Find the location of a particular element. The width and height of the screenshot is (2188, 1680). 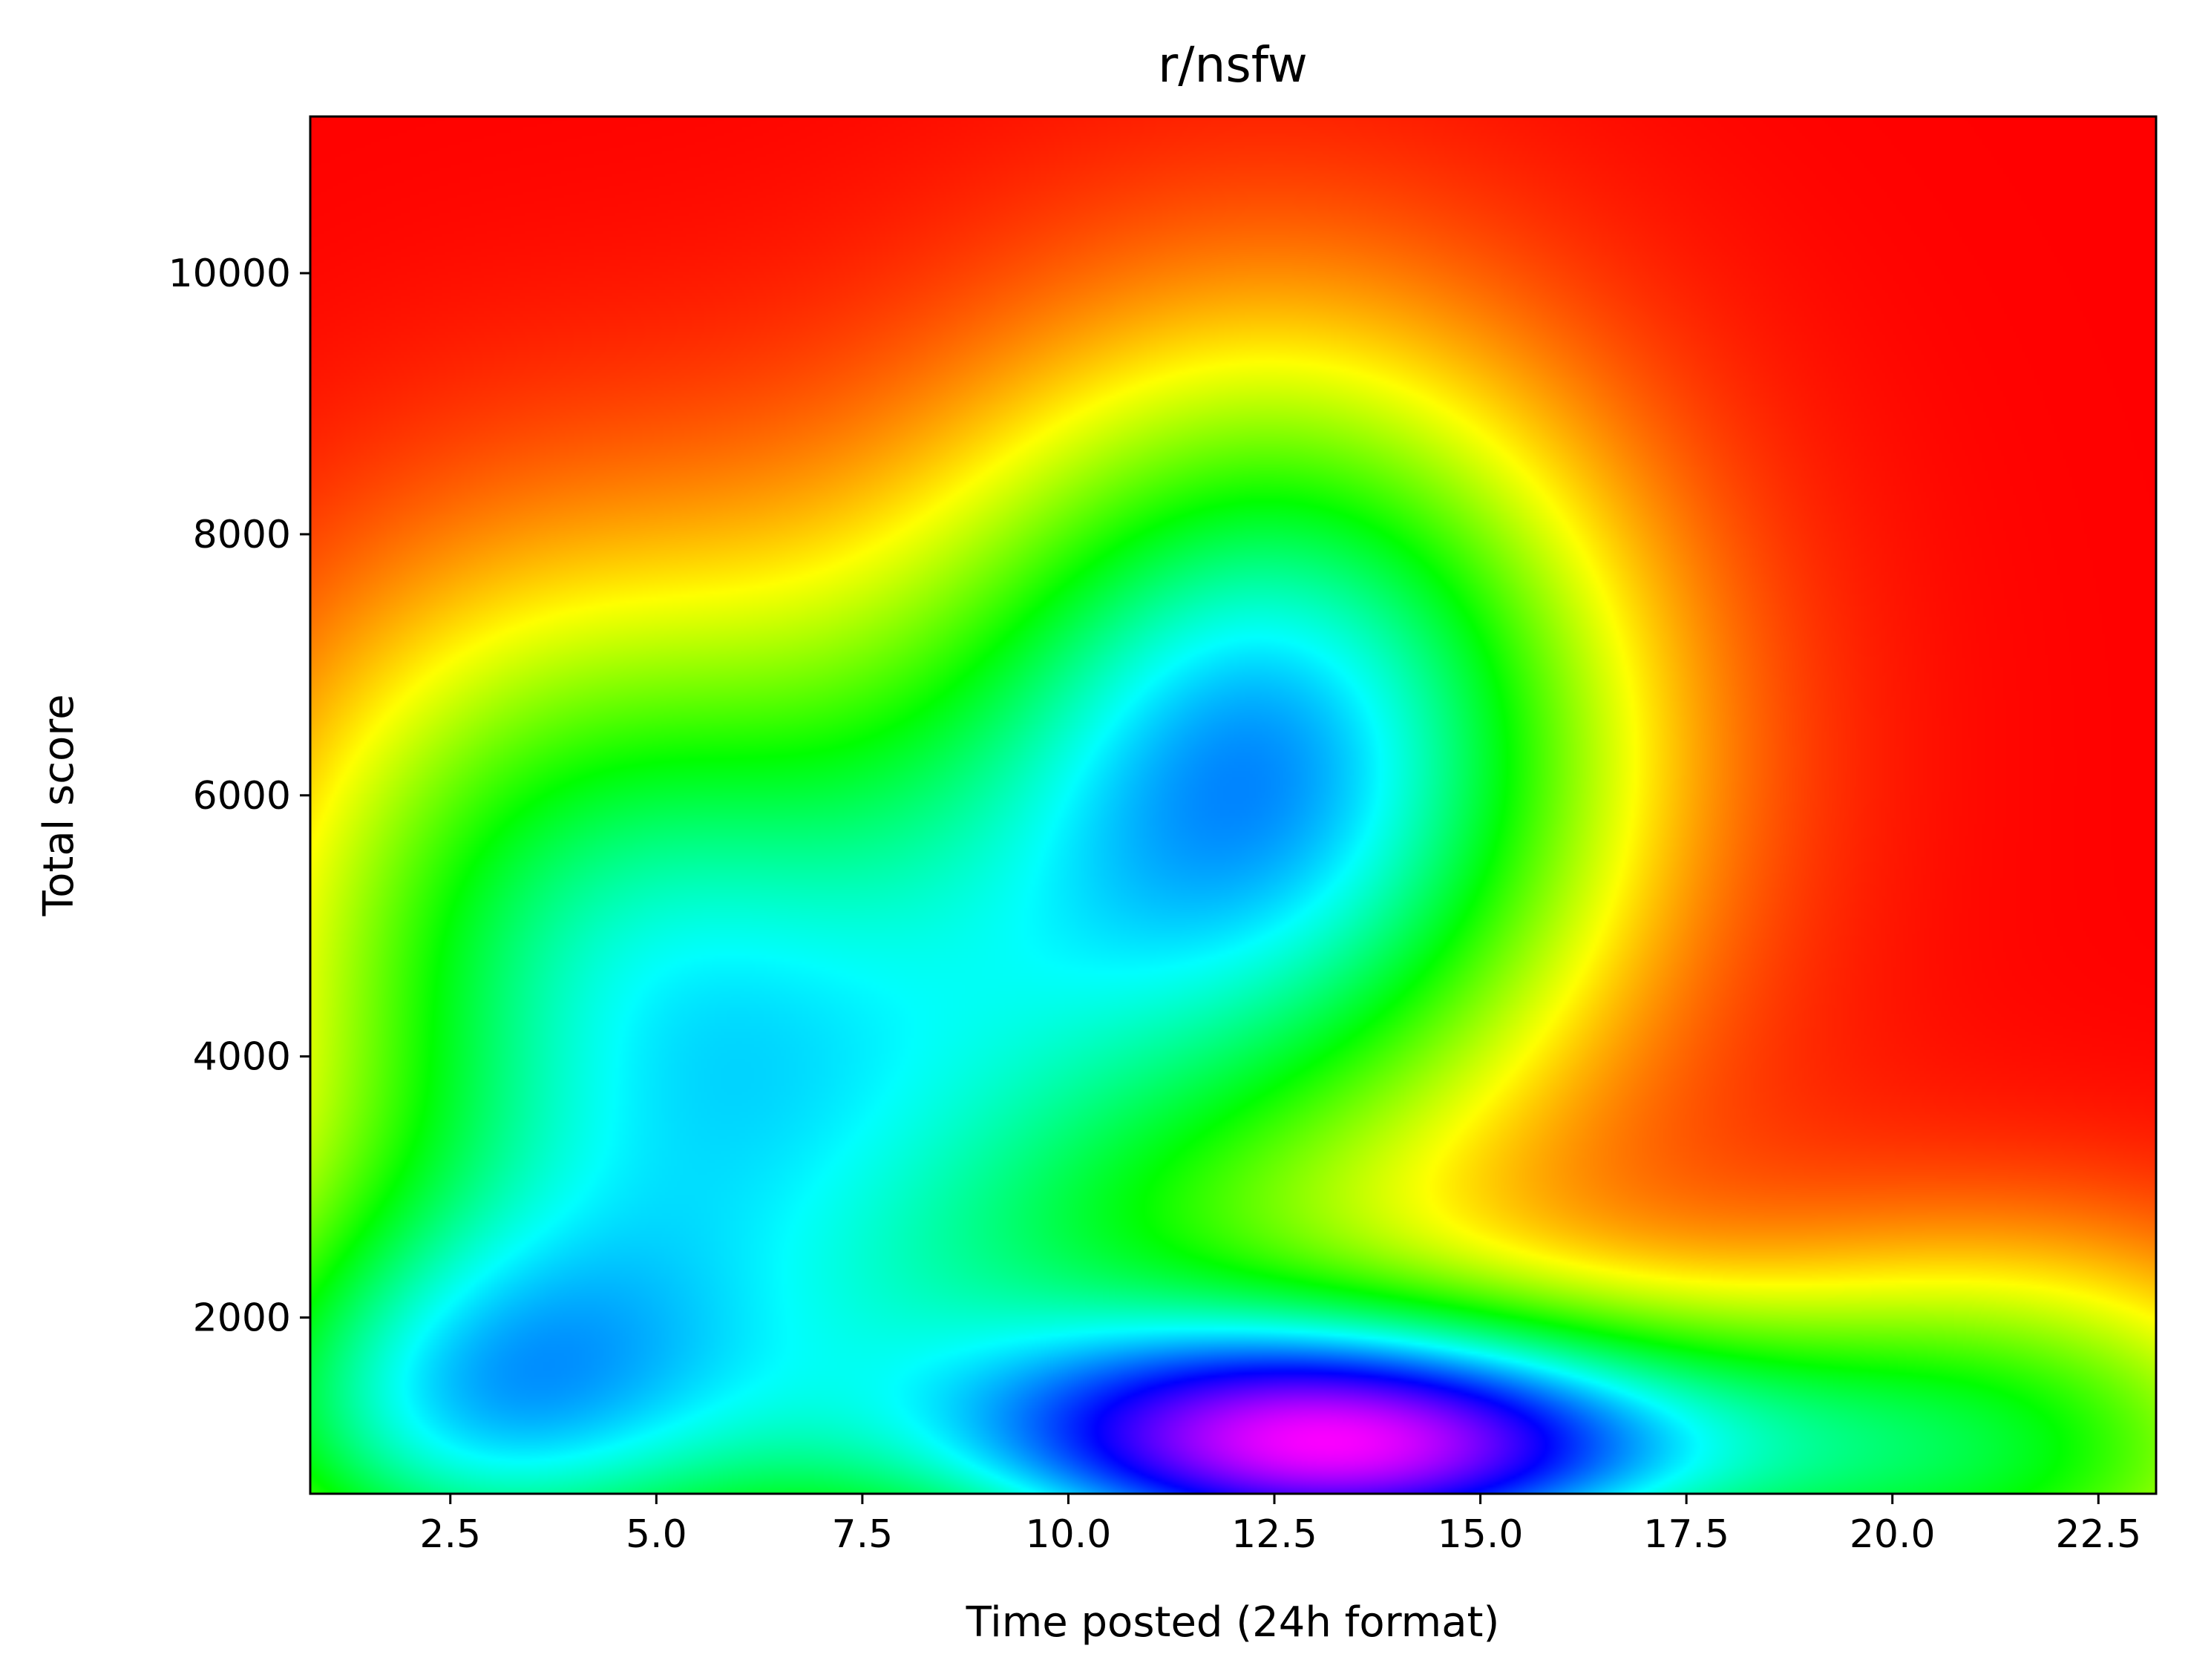

y-tick-label: 6000 is located at coordinates (242, 796).